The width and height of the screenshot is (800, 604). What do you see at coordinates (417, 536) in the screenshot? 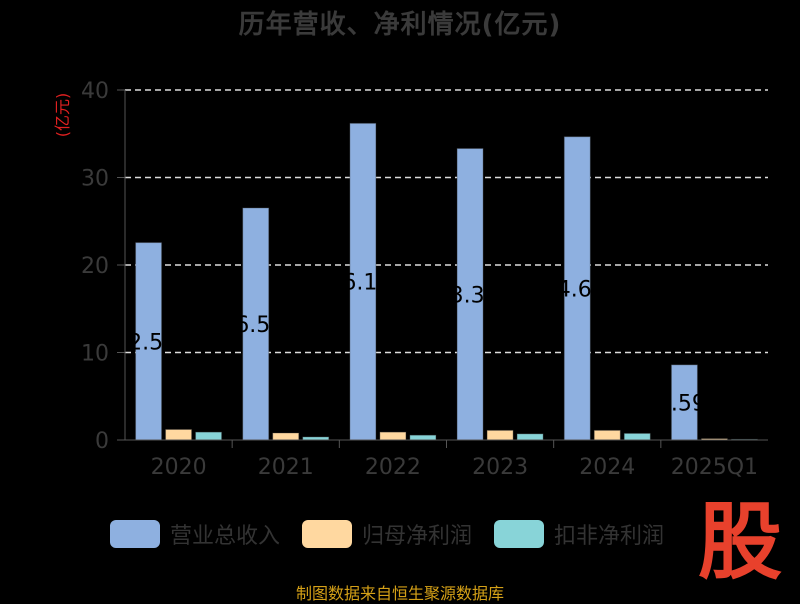
I see `legend-label-net-profit: 归母净利润` at bounding box center [417, 536].